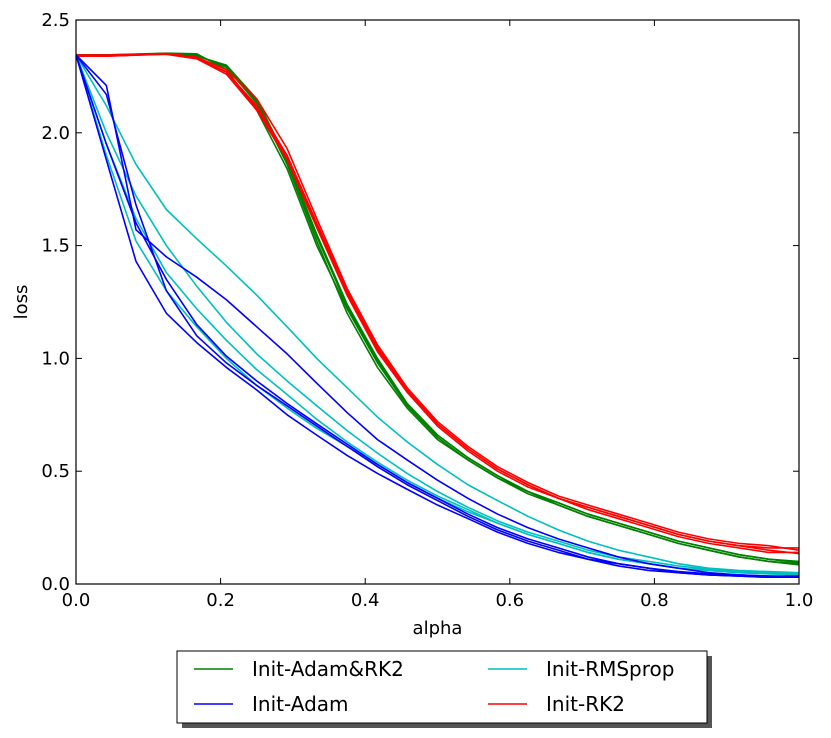 This screenshot has width=831, height=738. Describe the element at coordinates (509, 600) in the screenshot. I see `x-tick-label: 0.6` at that location.